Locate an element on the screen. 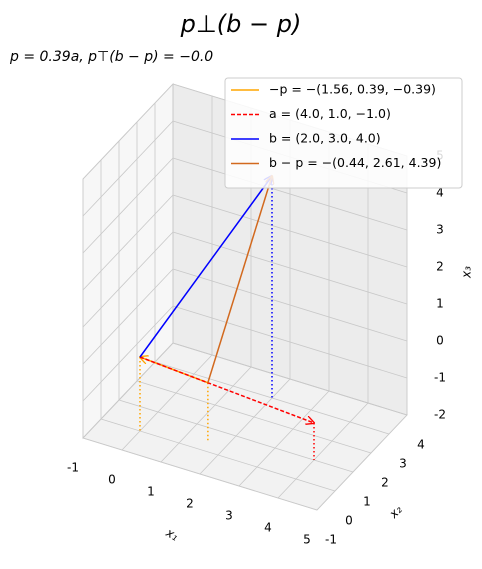 This screenshot has height=569, width=482. y-tick-label: 2 is located at coordinates (385, 483).